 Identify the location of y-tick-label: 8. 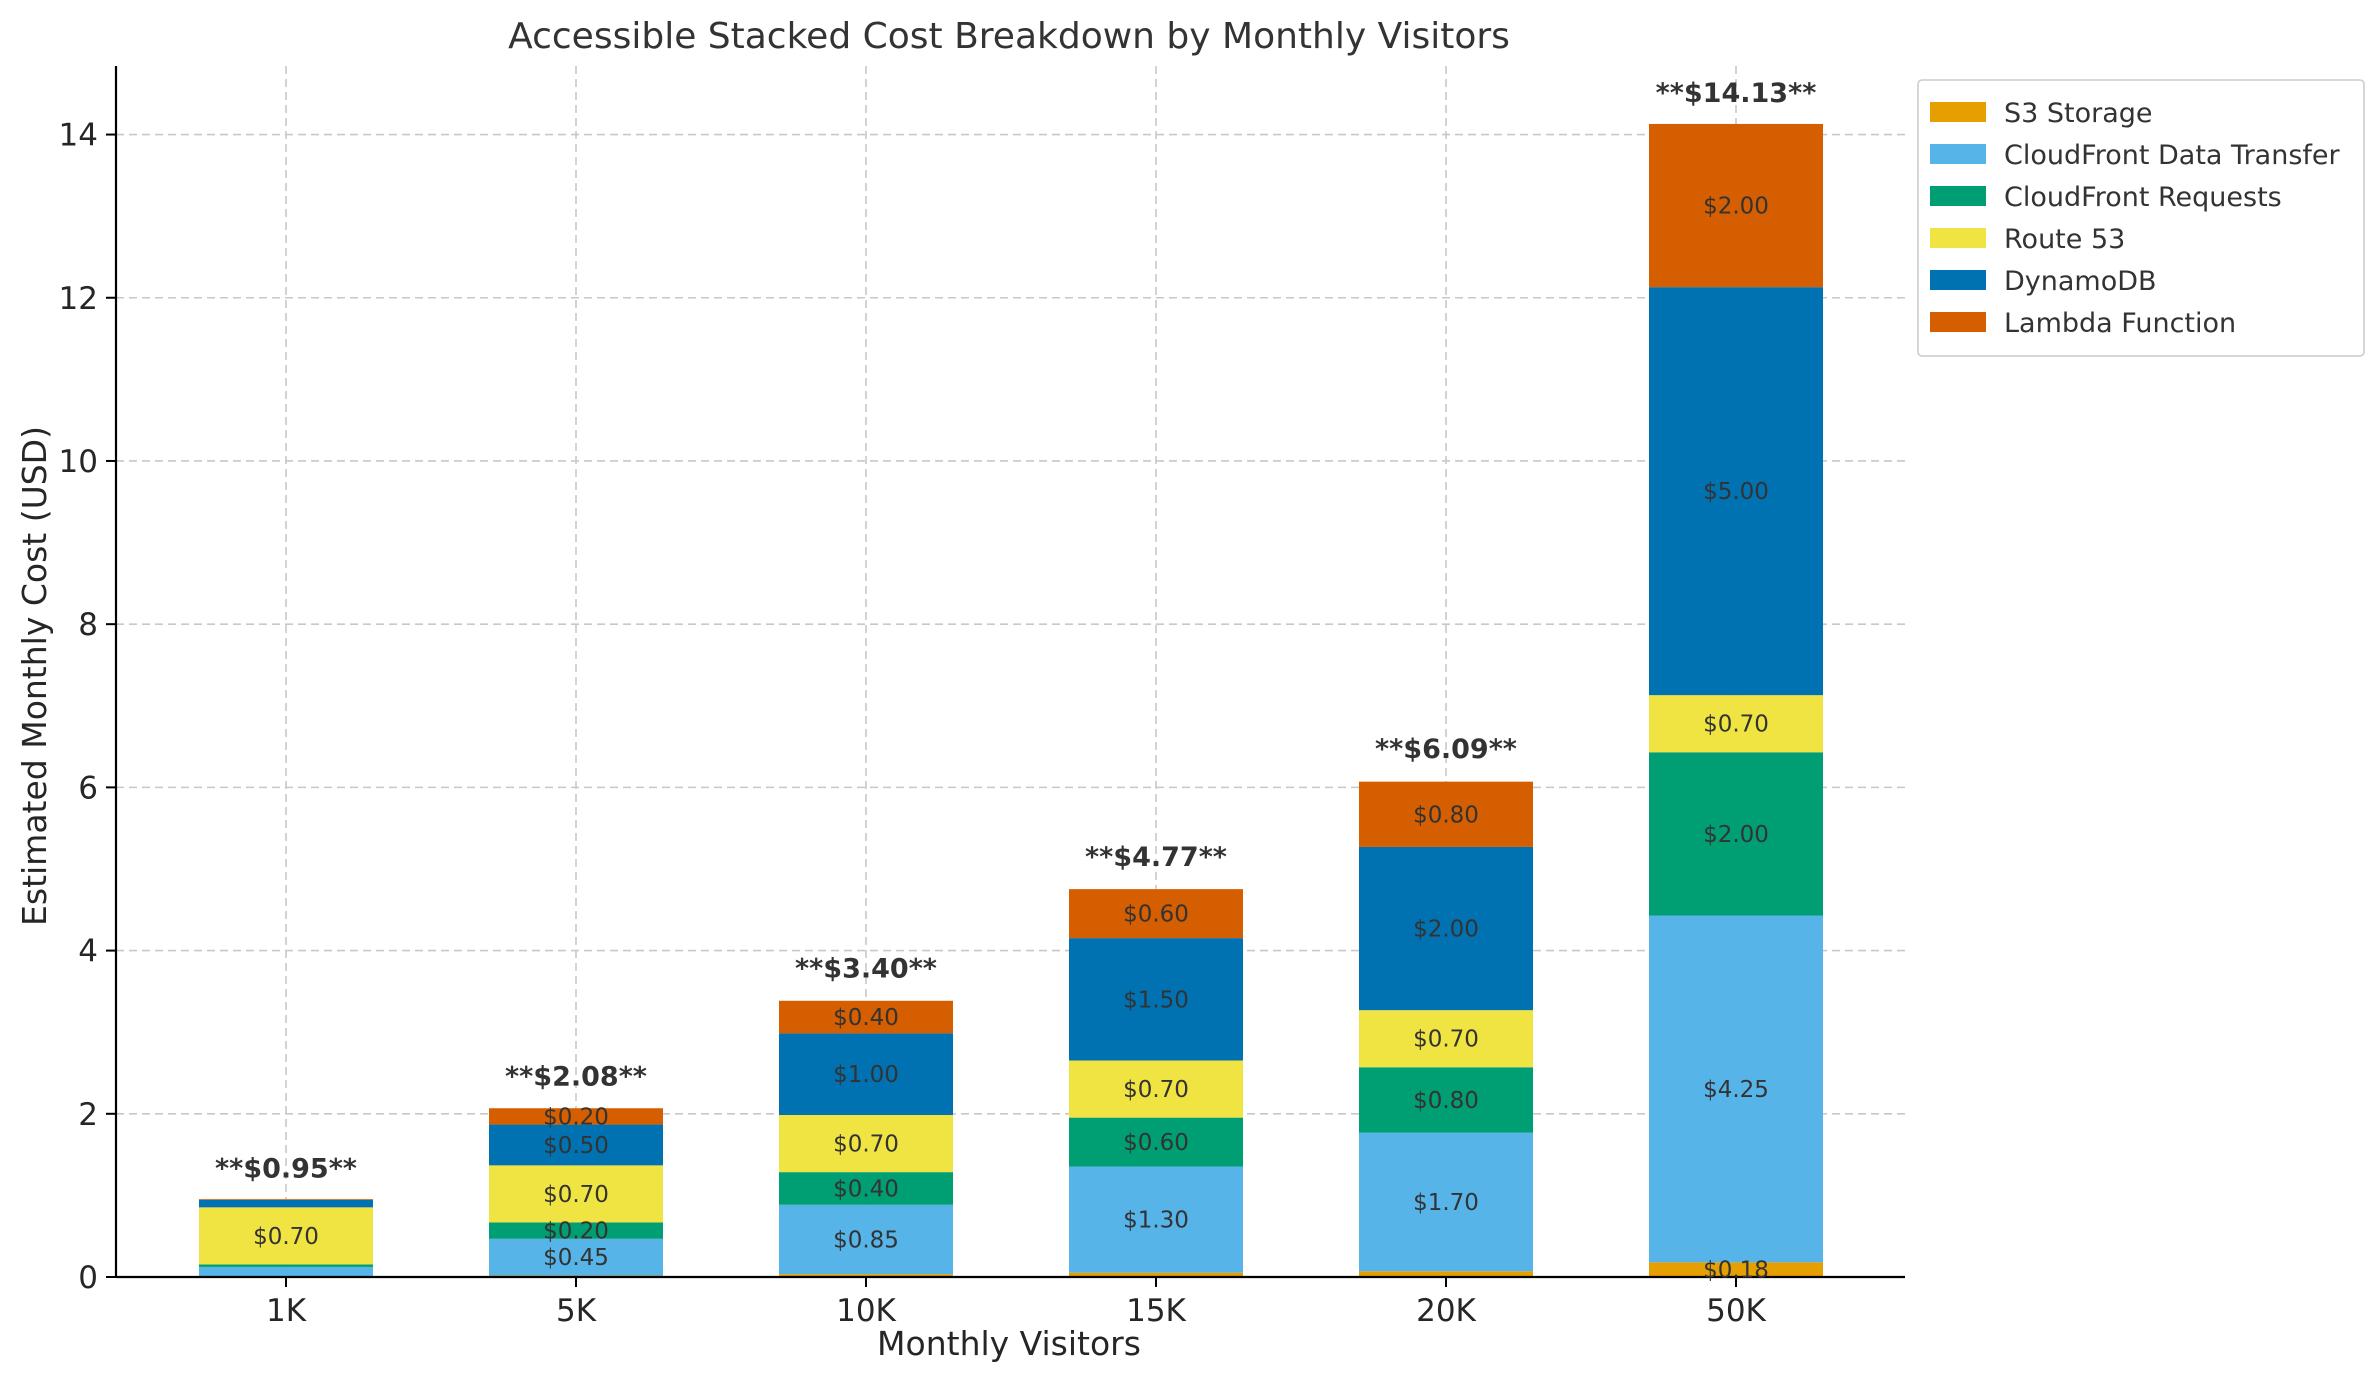
(88, 625).